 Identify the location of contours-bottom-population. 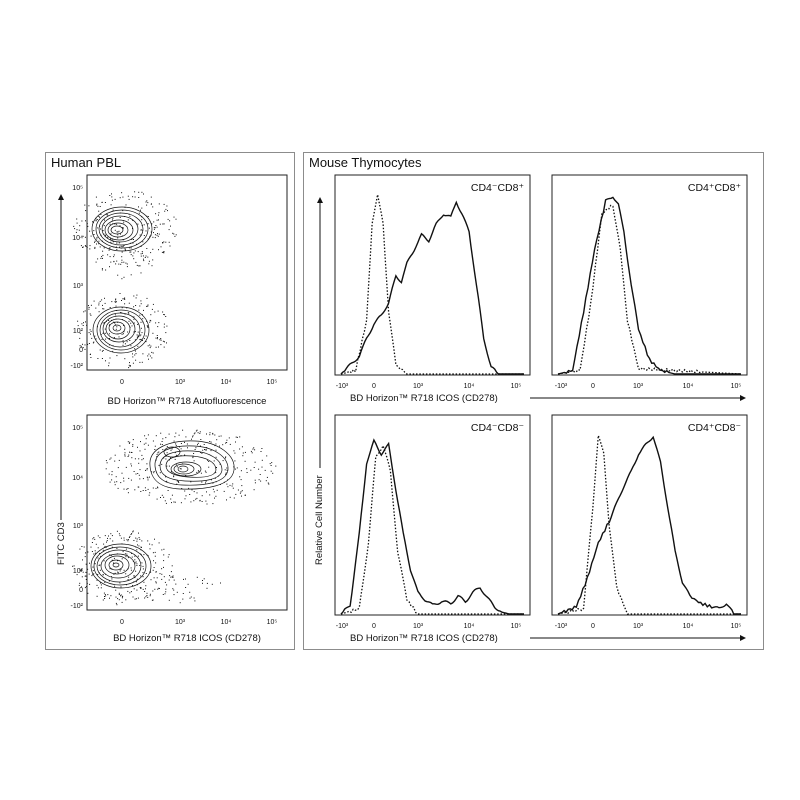
(121, 566).